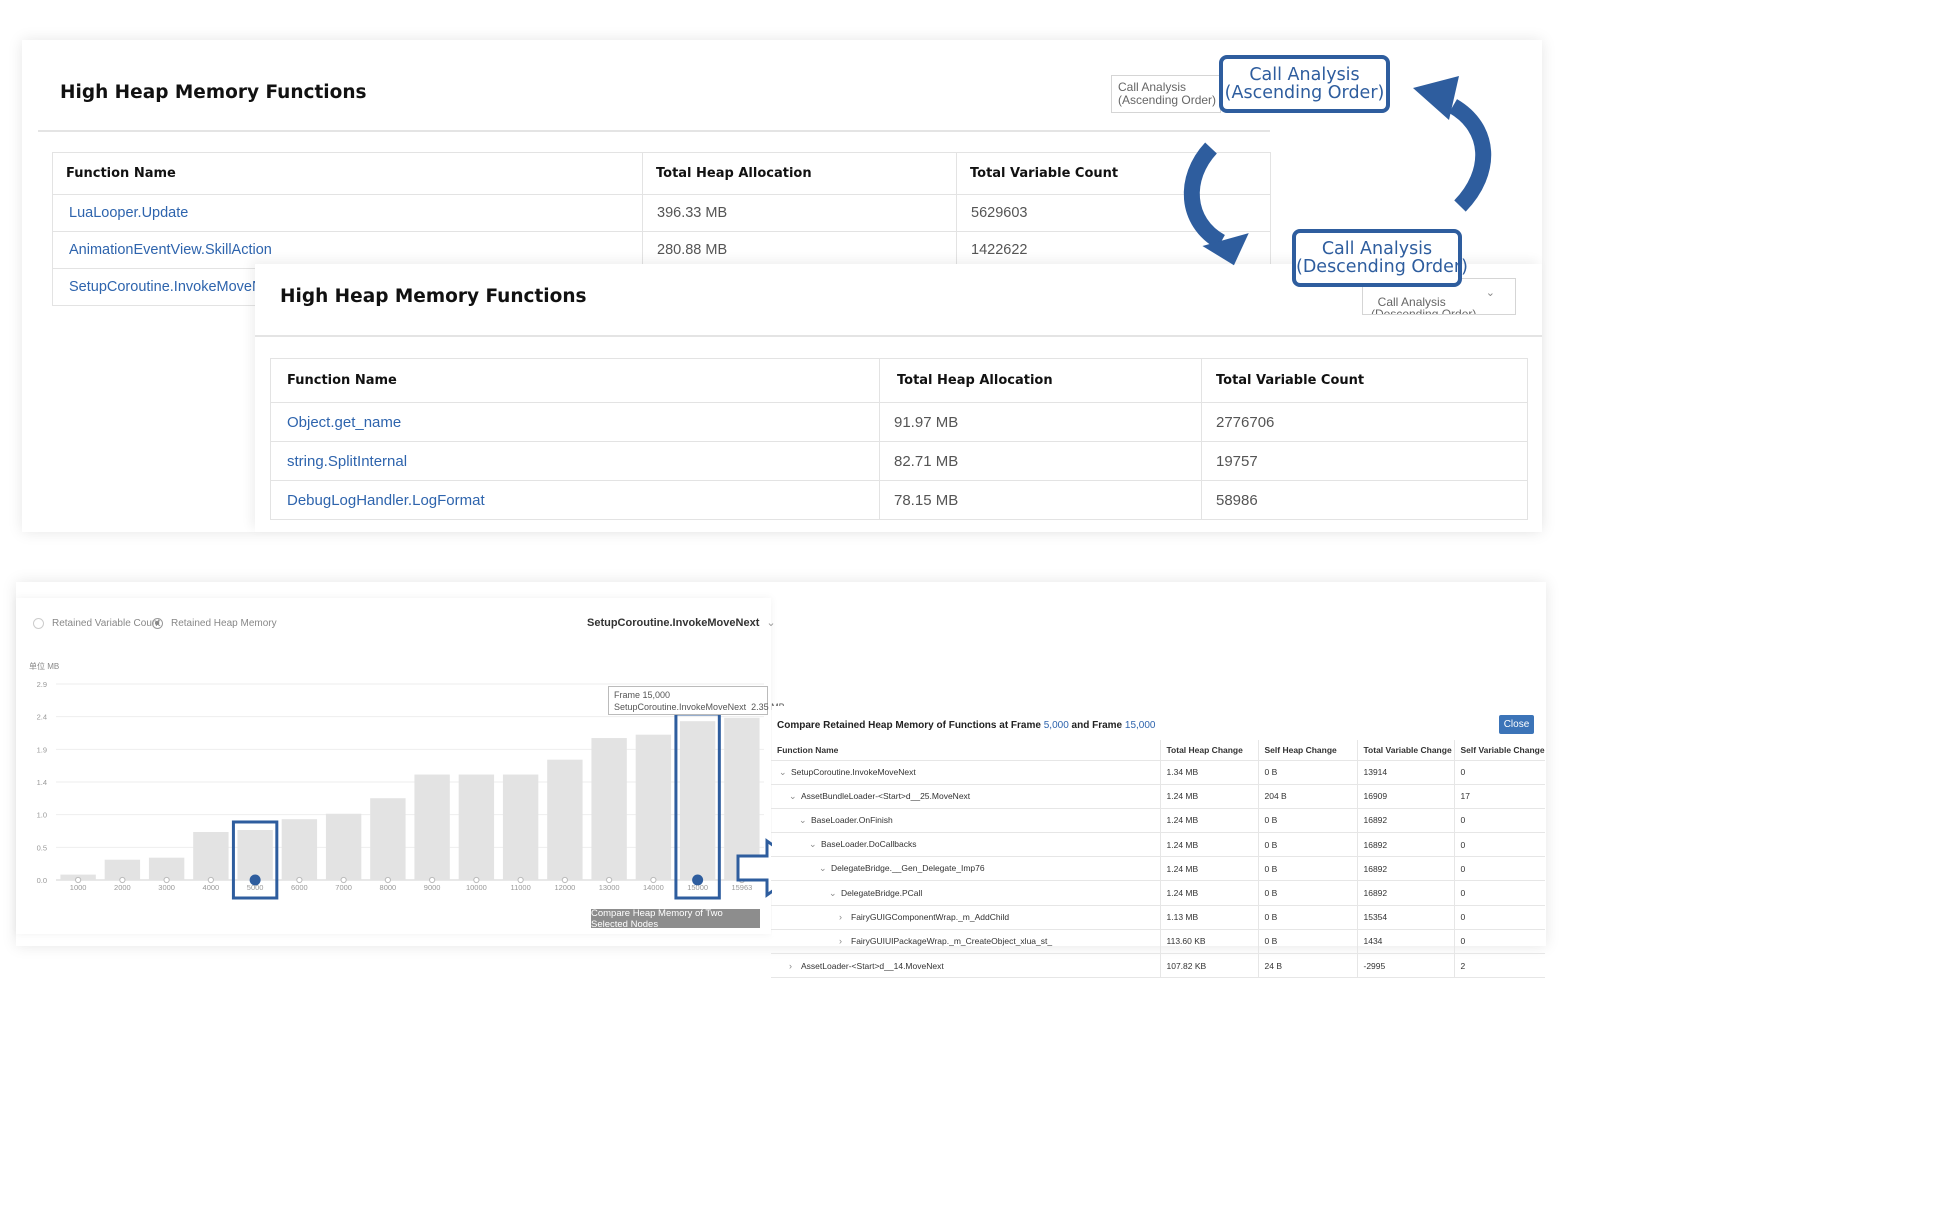 This screenshot has width=1950, height=1224. I want to click on x-tick-label: 10000, so click(476, 887).